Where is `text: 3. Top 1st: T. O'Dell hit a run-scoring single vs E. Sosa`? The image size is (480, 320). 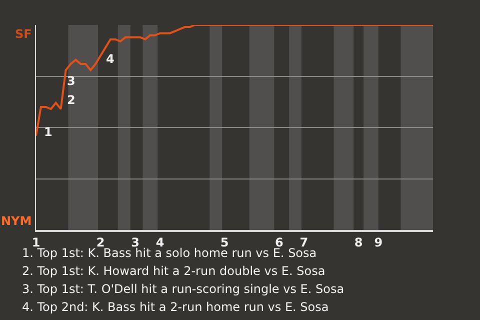 text: 3. Top 1st: T. O'Dell hit a run-scoring single vs E. Sosa is located at coordinates (183, 289).